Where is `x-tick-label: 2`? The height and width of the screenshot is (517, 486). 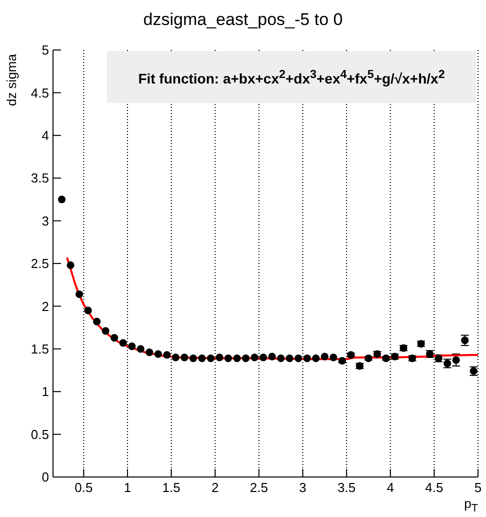 x-tick-label: 2 is located at coordinates (215, 488).